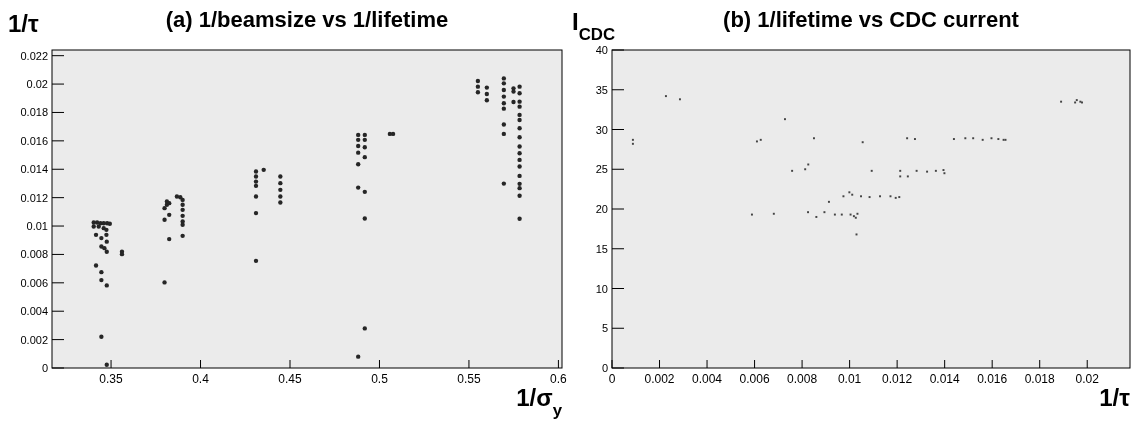 This screenshot has height=421, width=1140. What do you see at coordinates (944, 379) in the screenshot?
I see `x-tick-label: 0.014` at bounding box center [944, 379].